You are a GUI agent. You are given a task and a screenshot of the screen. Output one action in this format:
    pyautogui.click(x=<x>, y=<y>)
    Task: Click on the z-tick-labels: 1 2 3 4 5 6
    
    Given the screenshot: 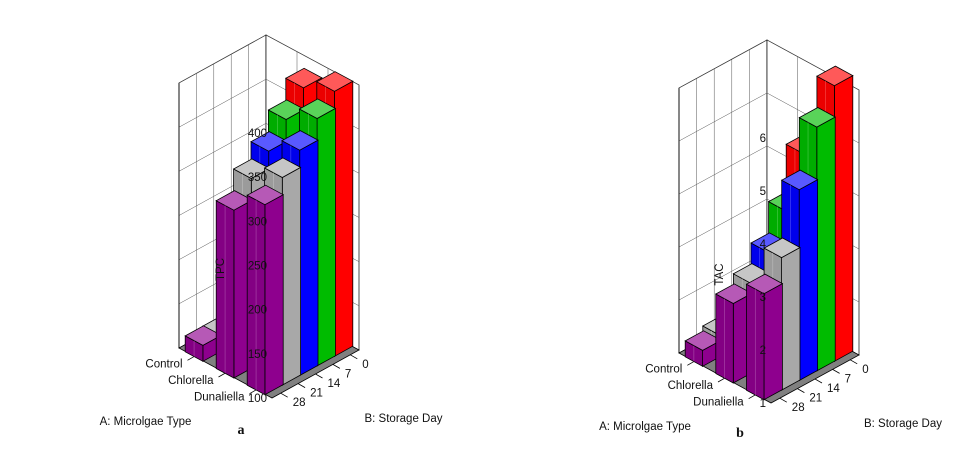 What is the action you would take?
    pyautogui.click(x=763, y=271)
    